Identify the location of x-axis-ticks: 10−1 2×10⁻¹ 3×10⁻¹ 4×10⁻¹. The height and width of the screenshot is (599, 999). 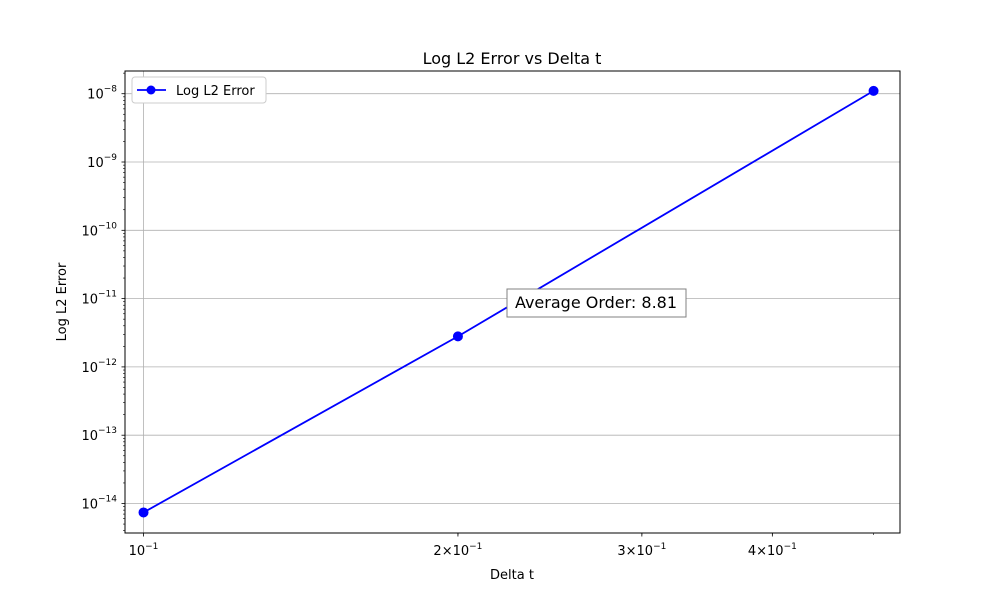
(501, 546).